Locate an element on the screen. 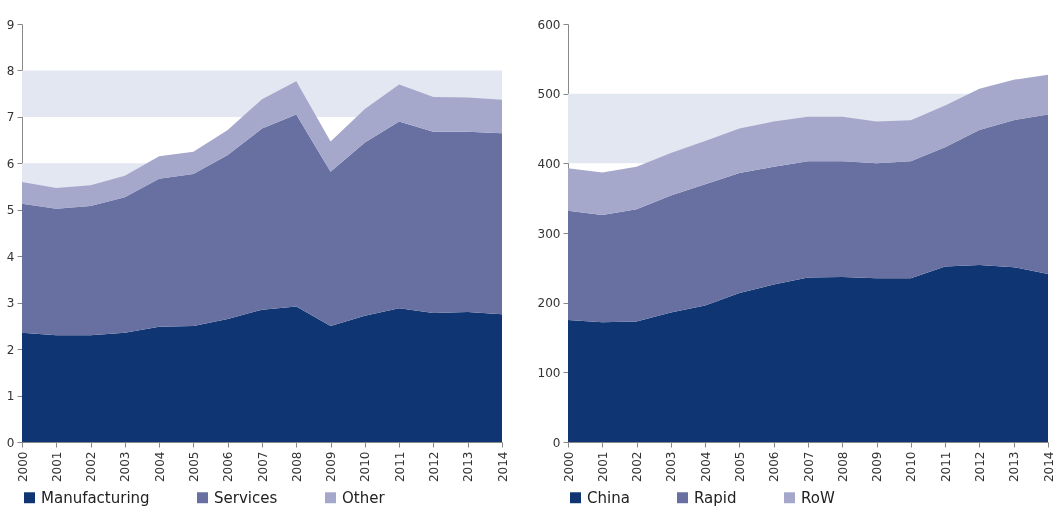 Image resolution: width=1061 pixels, height=520 pixels. y-tick-label: 7 is located at coordinates (10, 117).